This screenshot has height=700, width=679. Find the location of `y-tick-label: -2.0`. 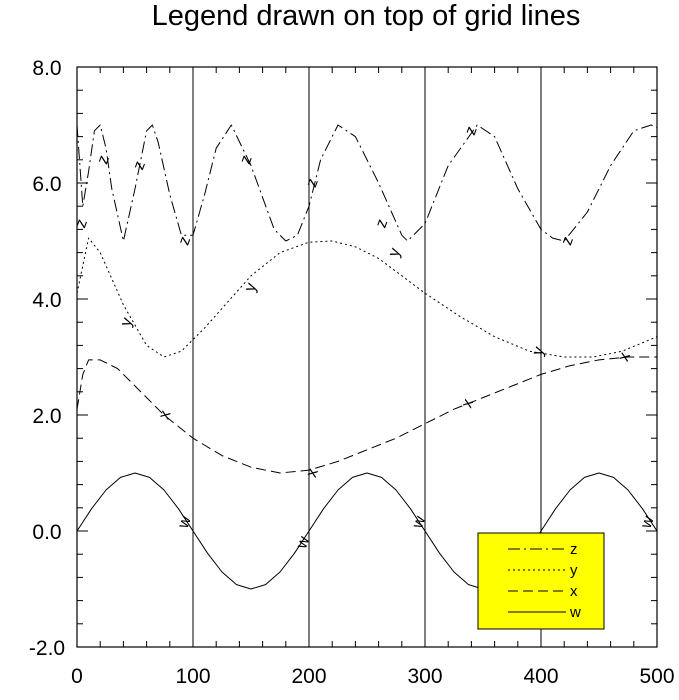

y-tick-label: -2.0 is located at coordinates (47, 648).